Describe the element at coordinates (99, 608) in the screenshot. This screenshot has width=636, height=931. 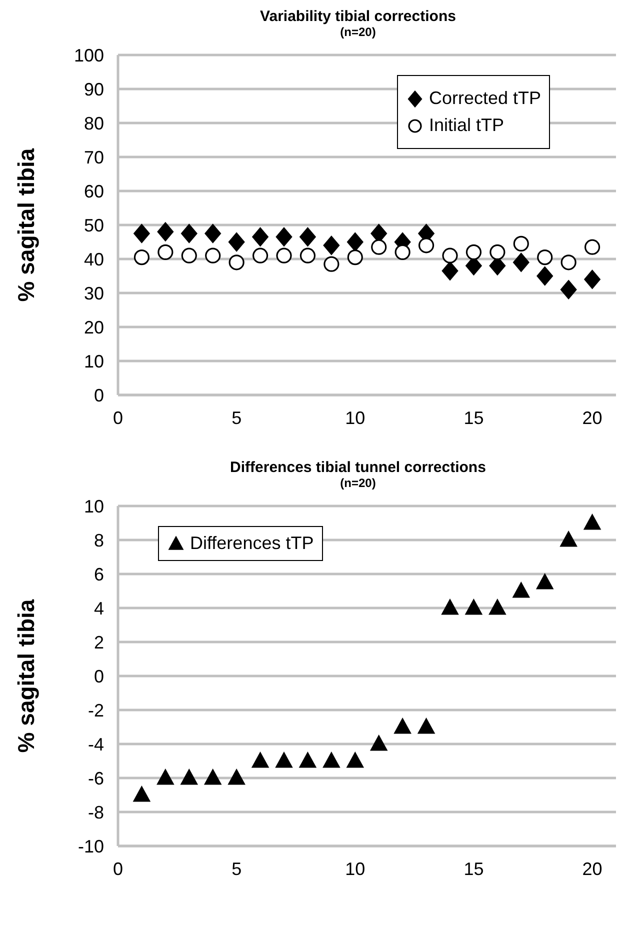
I see `y-tick-label: 4` at that location.